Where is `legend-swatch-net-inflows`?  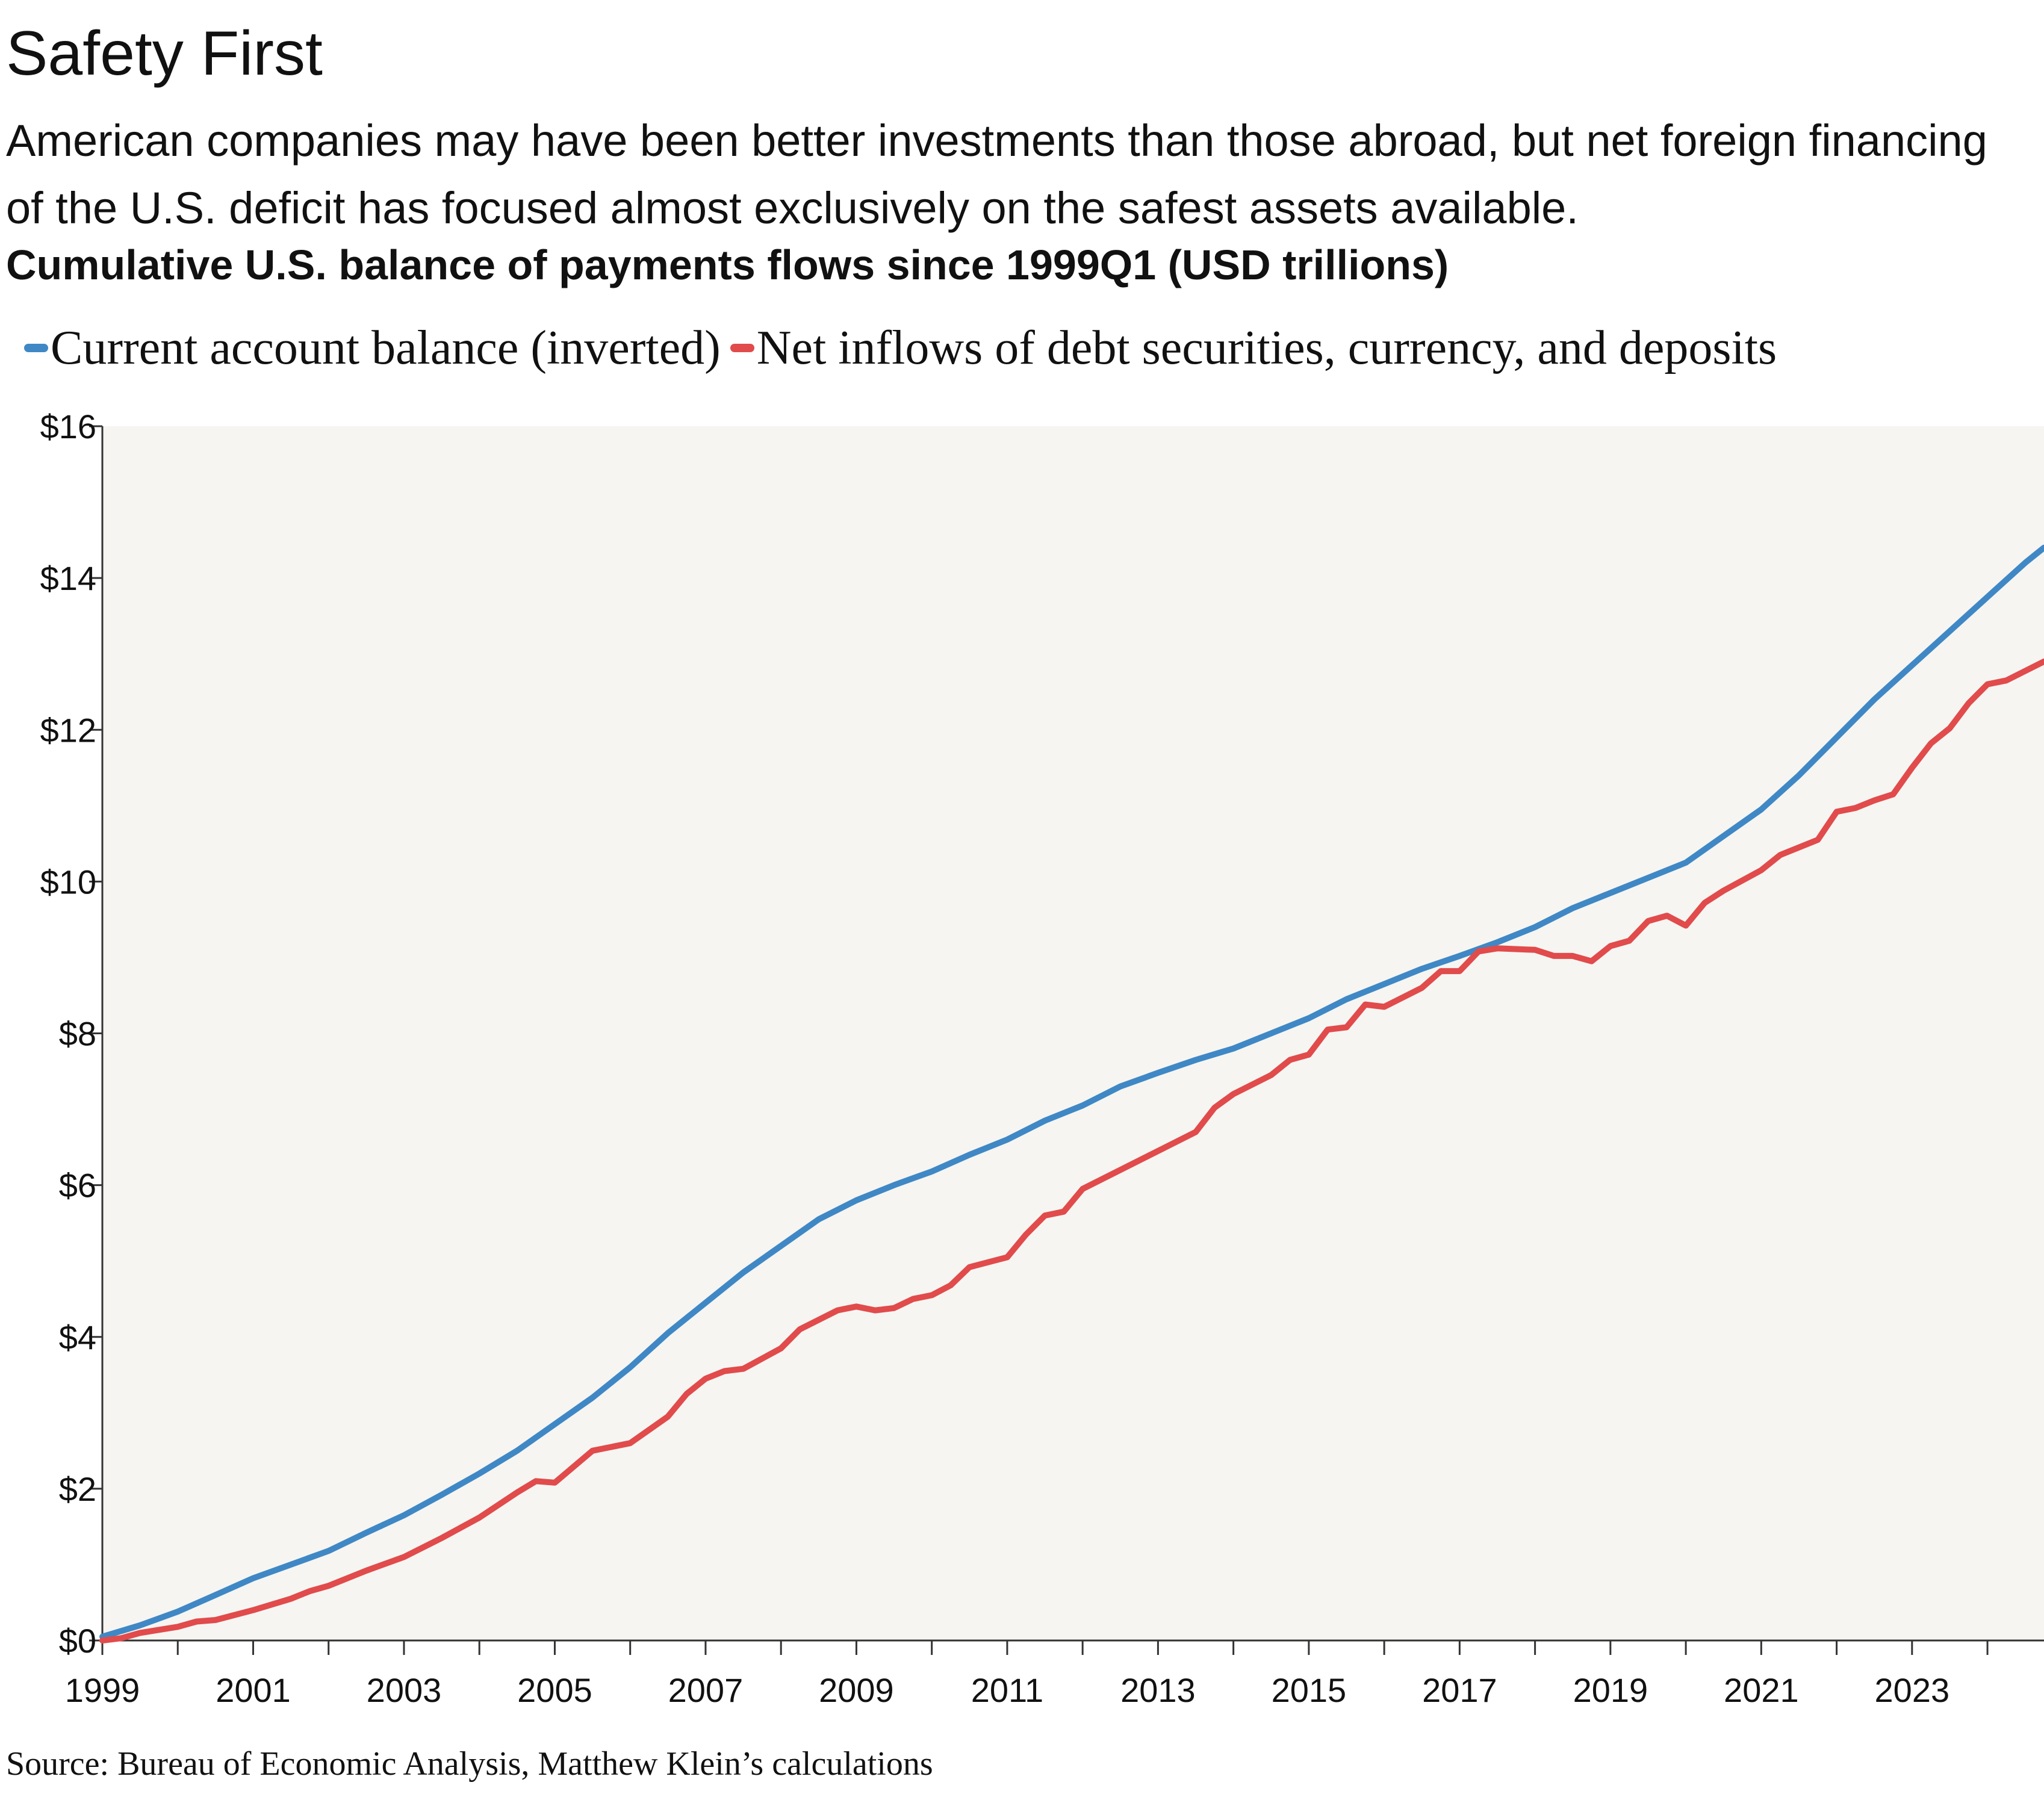
legend-swatch-net-inflows is located at coordinates (742, 348).